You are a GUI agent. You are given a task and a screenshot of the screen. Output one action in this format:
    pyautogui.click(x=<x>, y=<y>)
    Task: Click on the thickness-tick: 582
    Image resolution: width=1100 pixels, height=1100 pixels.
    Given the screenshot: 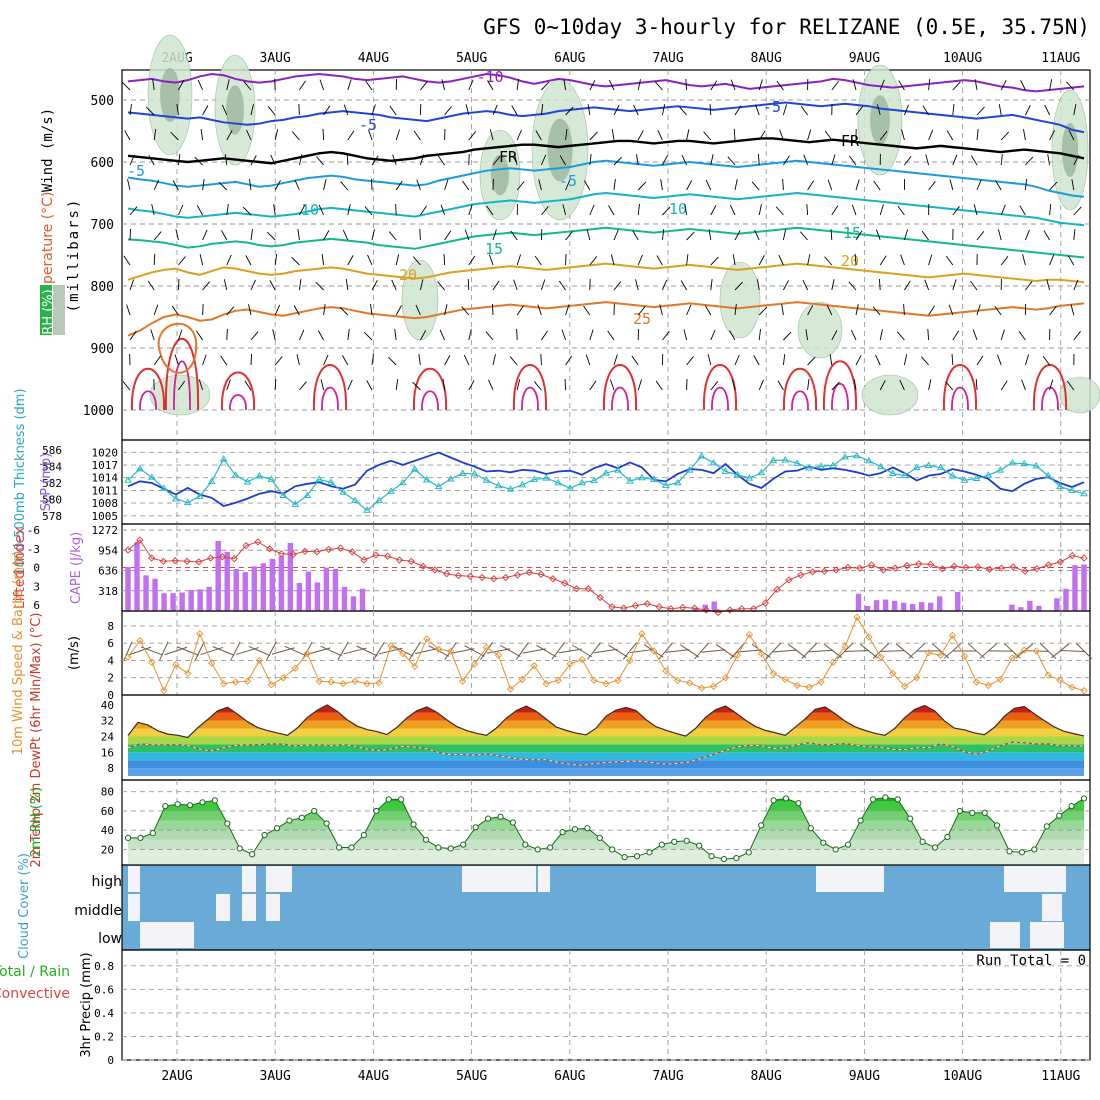 What is the action you would take?
    pyautogui.click(x=52, y=483)
    